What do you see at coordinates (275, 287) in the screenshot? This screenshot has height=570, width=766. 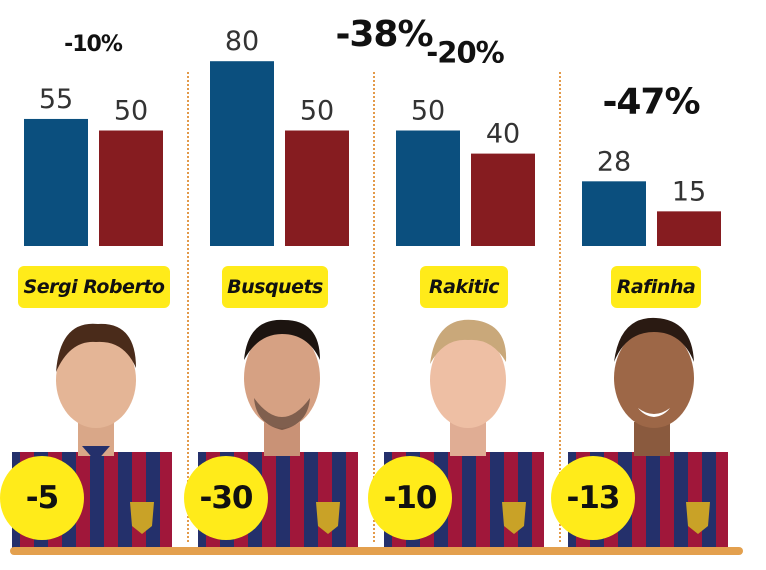 I see `player-name-label: Busquets` at bounding box center [275, 287].